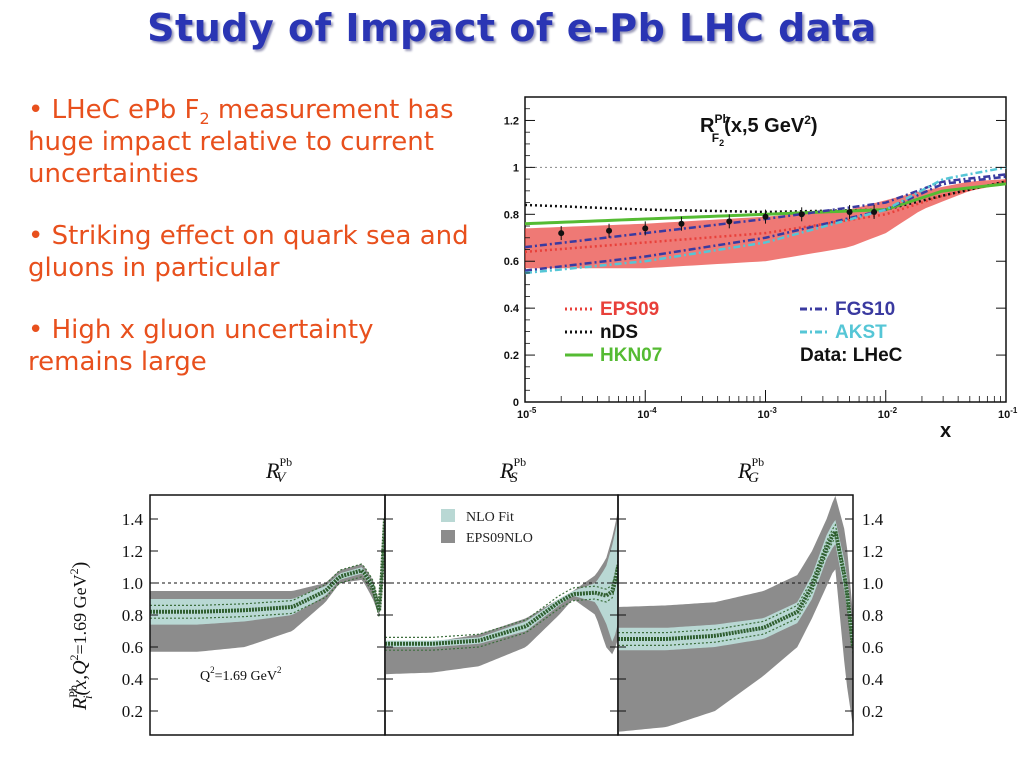 This screenshot has height=768, width=1024. I want to click on ratio-y-tick-label-right: 0.2, so click(872, 711).